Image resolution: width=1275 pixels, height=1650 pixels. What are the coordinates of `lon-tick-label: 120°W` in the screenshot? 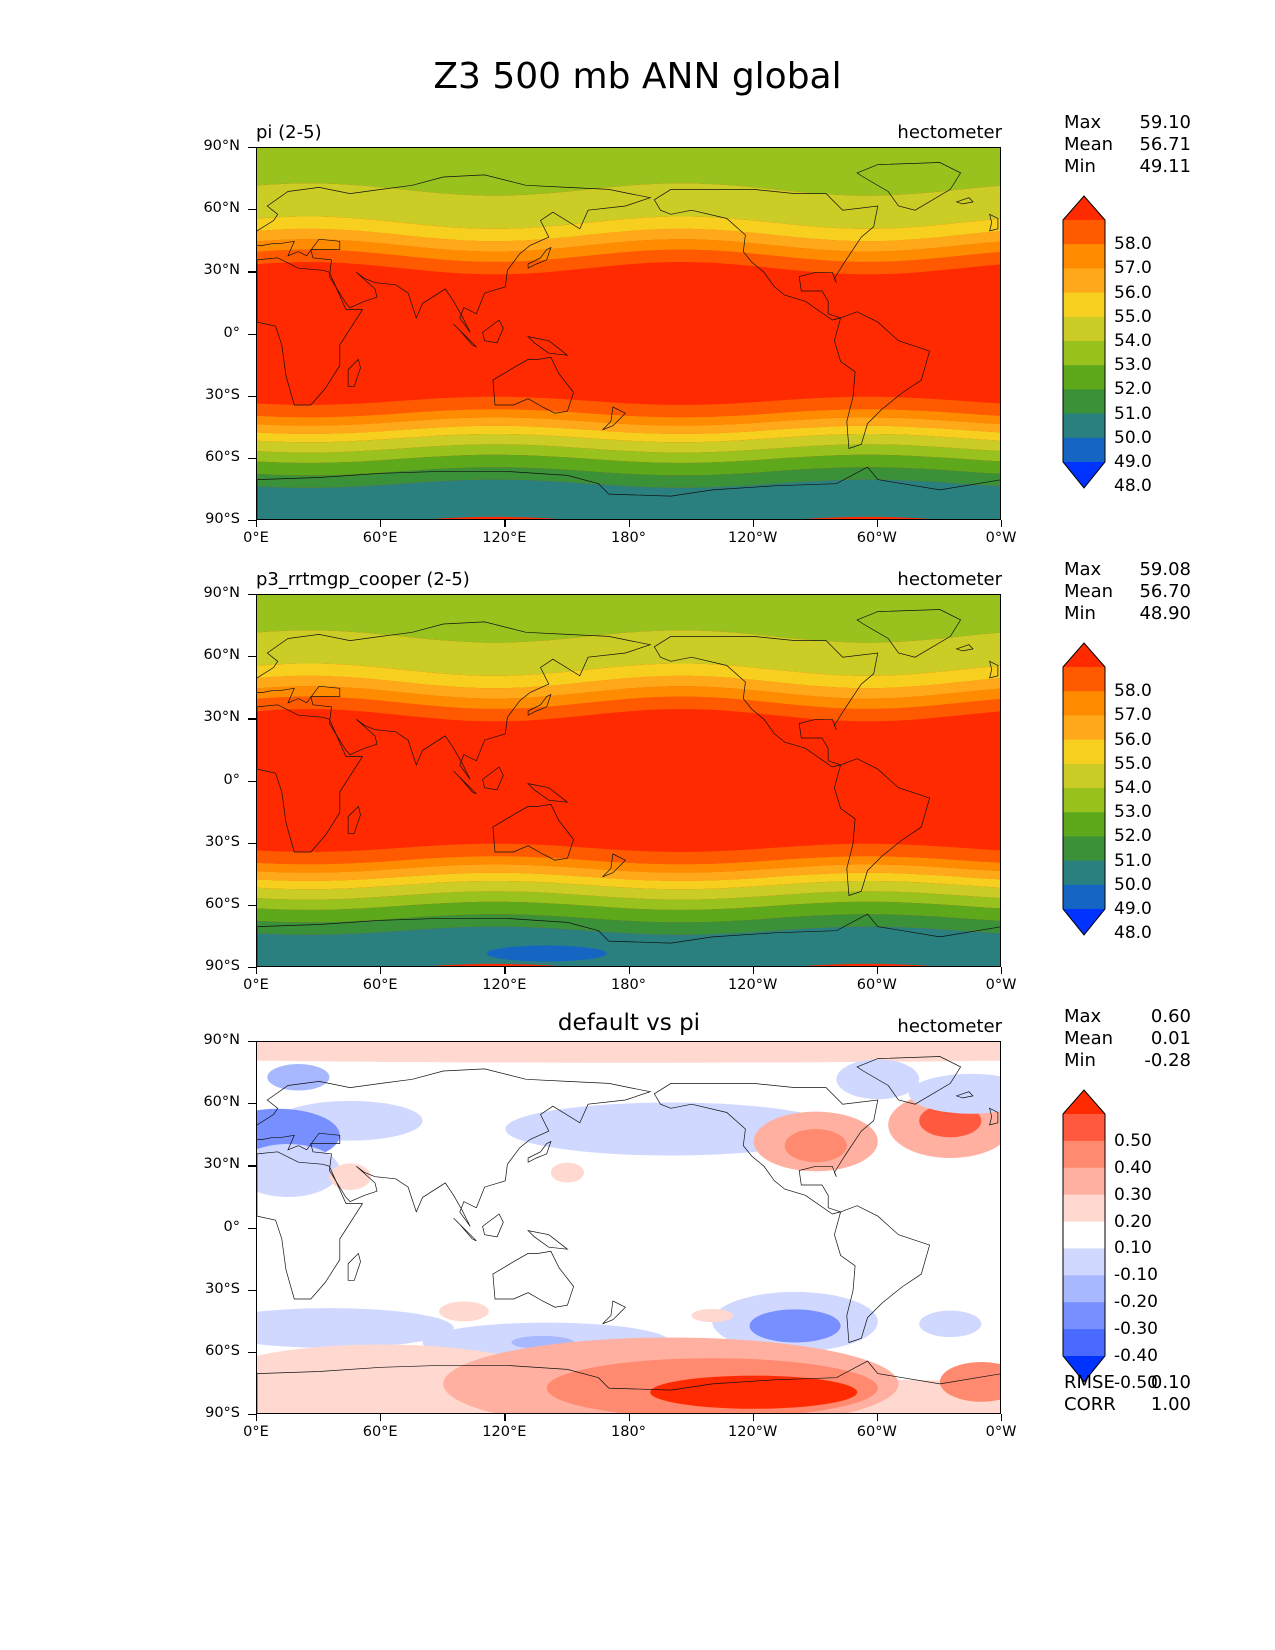 It's located at (753, 1432).